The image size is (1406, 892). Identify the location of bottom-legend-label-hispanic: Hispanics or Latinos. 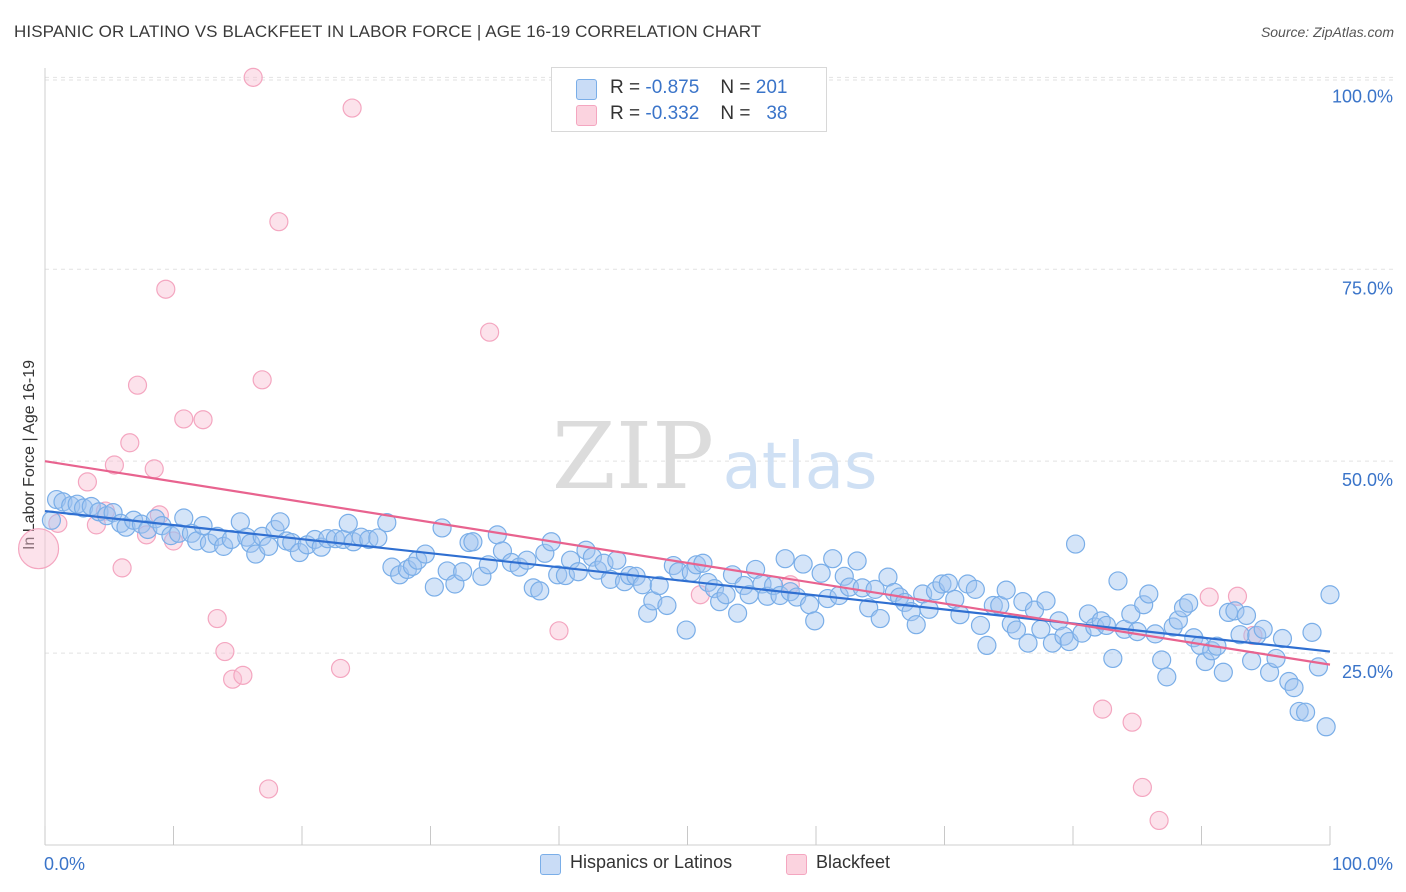
(651, 862).